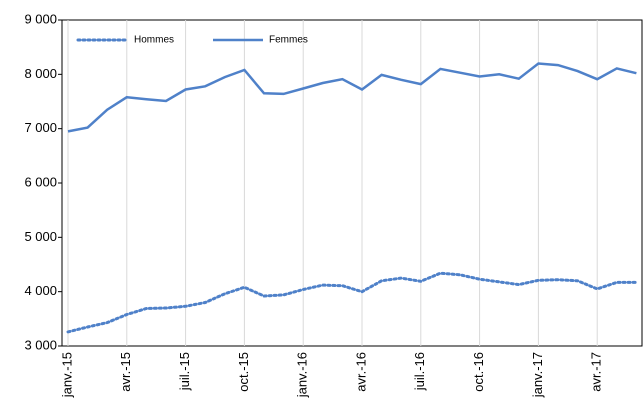  I want to click on x-tick-label: avr.-15, so click(125, 372).